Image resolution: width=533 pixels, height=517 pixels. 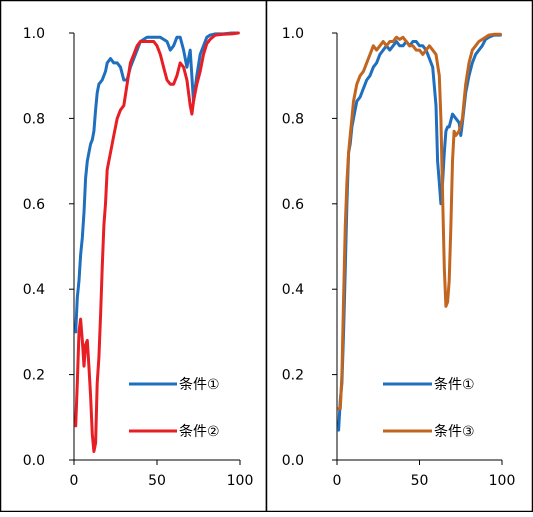 I want to click on legend-label-2: 条件③, so click(x=454, y=431).